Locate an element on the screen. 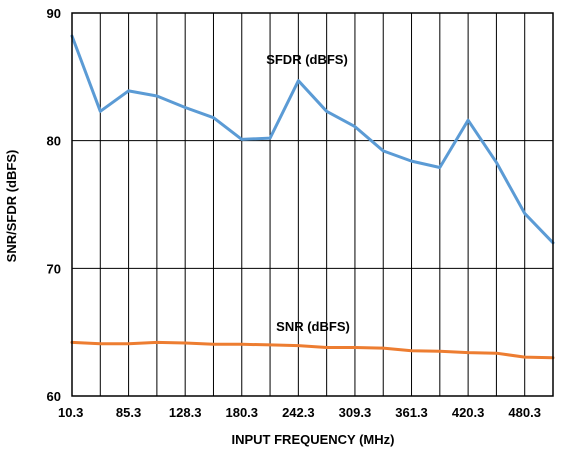 The image size is (561, 454). x-tick-label: 480.3 is located at coordinates (524, 412).